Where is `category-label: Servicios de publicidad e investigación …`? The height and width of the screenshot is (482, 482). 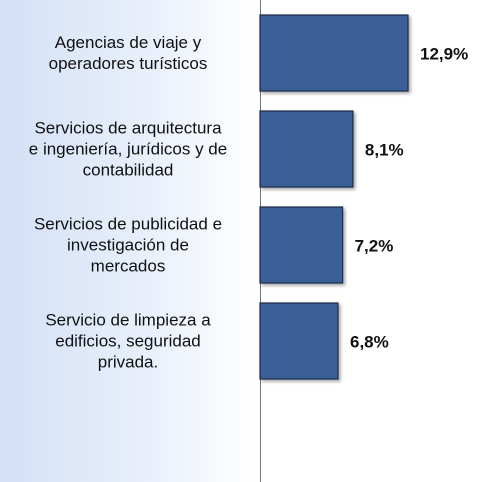
category-label: Servicios de publicidad e investigación … is located at coordinates (128, 245).